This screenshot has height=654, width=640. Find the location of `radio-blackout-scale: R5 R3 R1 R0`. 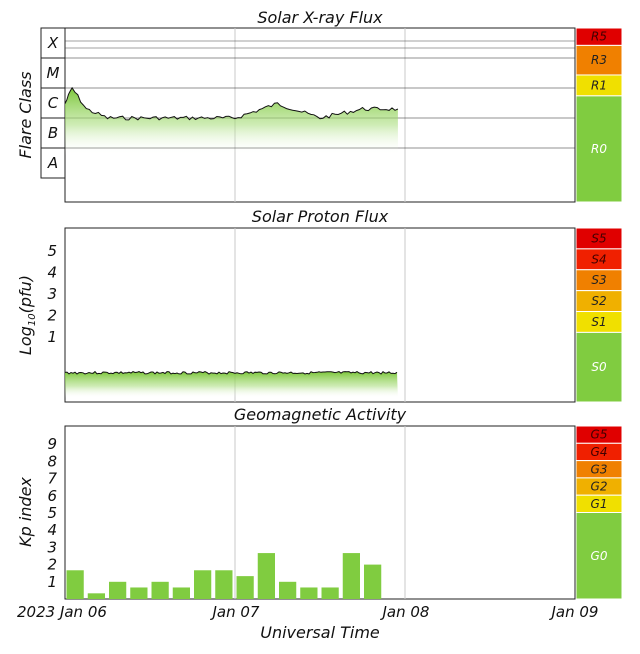

radio-blackout-scale: R5 R3 R1 R0 is located at coordinates (599, 115).